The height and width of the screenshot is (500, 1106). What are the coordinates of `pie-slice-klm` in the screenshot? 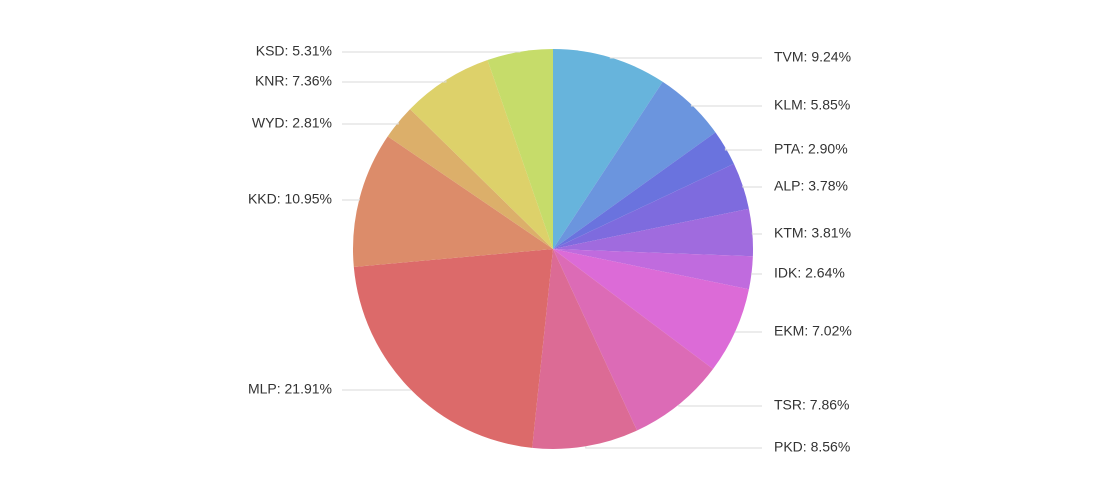 It's located at (634, 165).